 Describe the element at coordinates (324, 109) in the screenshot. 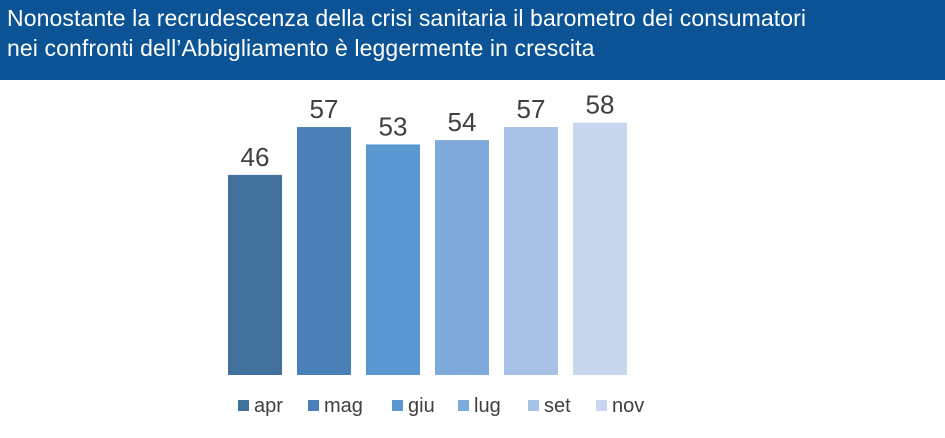

I see `data-label-mag: 57` at that location.